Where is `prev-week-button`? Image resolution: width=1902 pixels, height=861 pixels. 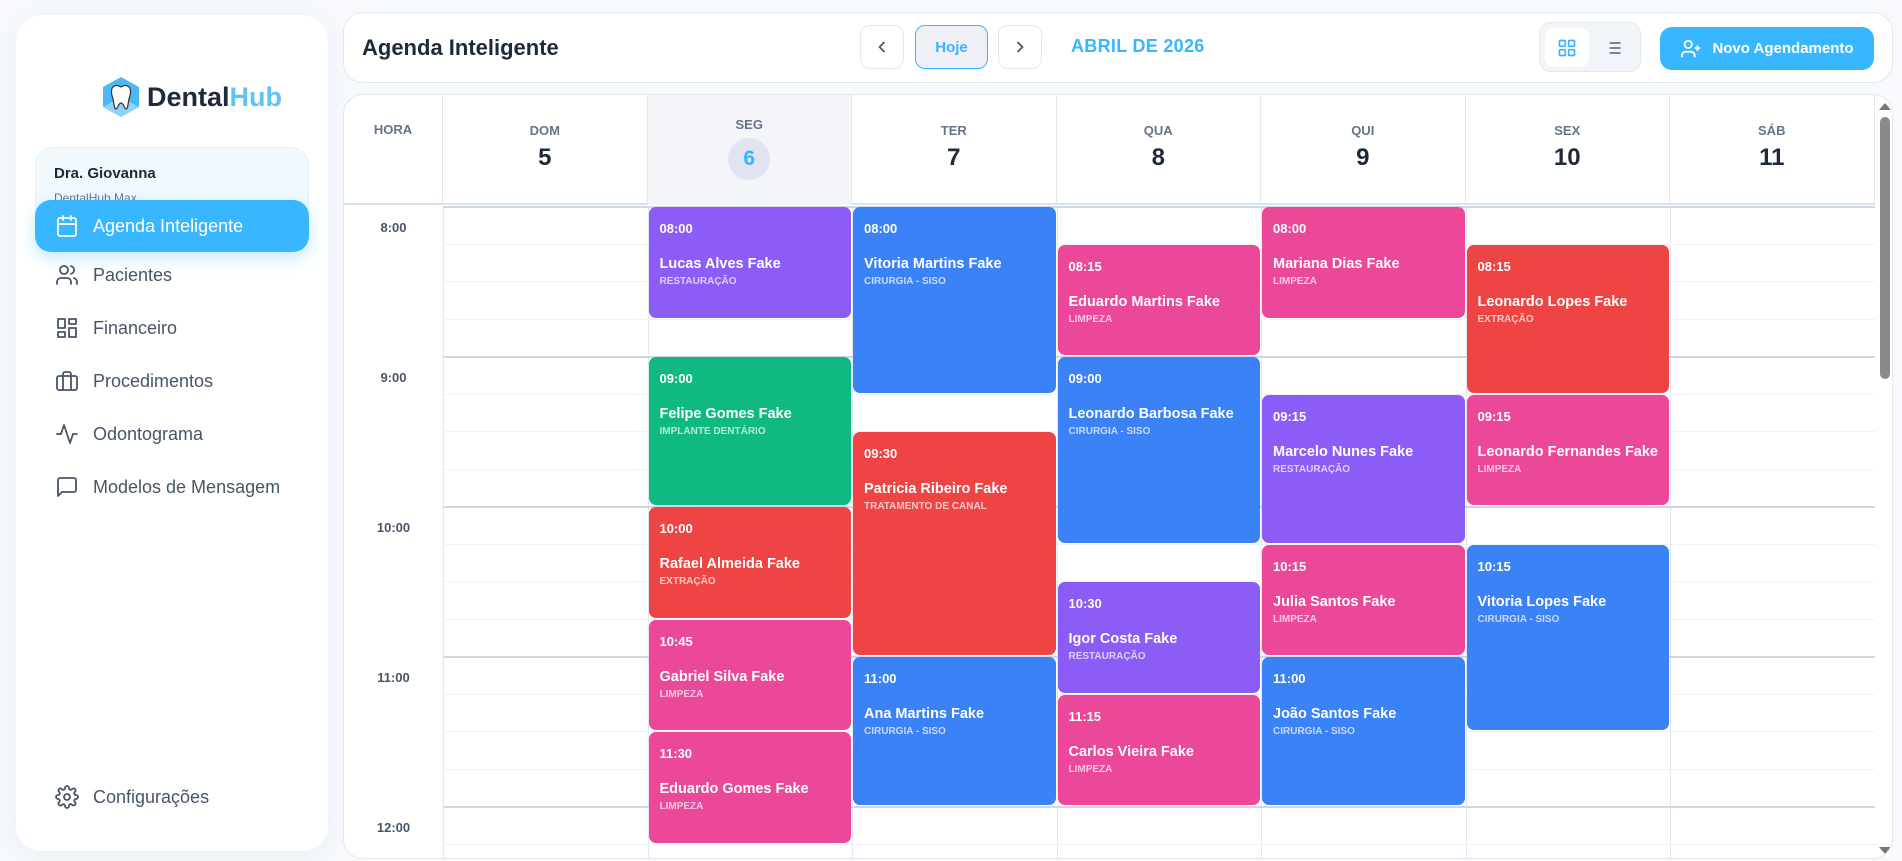 prev-week-button is located at coordinates (882, 47).